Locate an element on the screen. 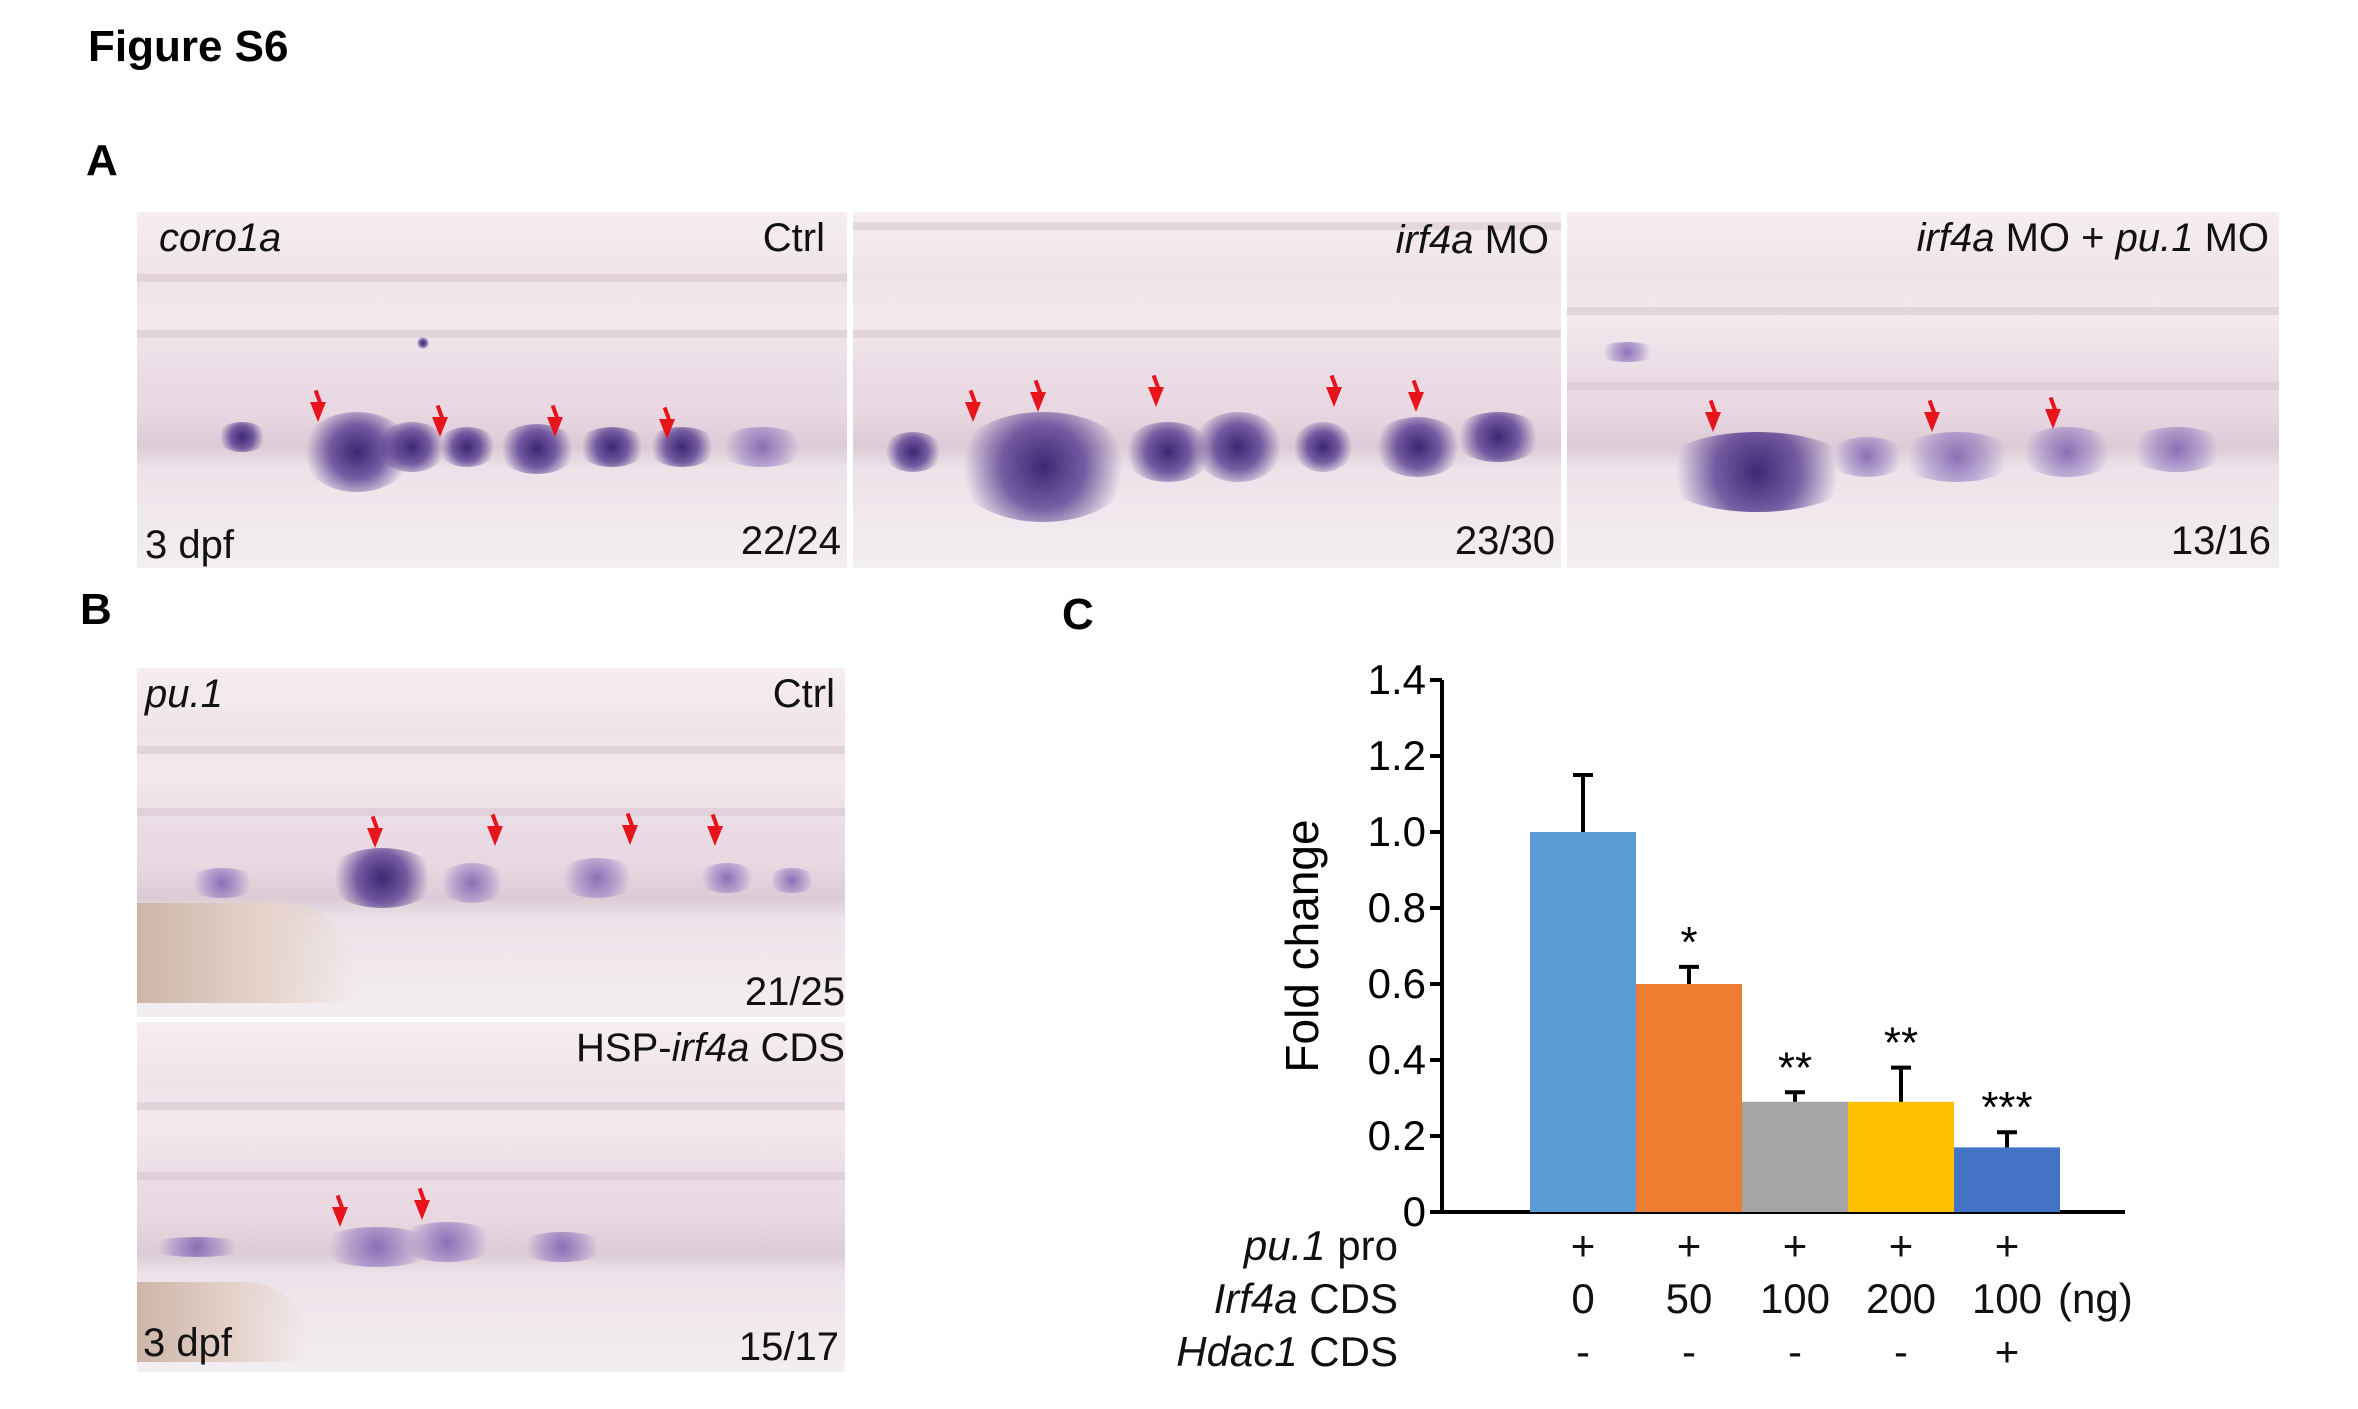 The image size is (2358, 1409). panel-b-image-ctrl: pu.1 Ctrl 21/25 is located at coordinates (491, 842).